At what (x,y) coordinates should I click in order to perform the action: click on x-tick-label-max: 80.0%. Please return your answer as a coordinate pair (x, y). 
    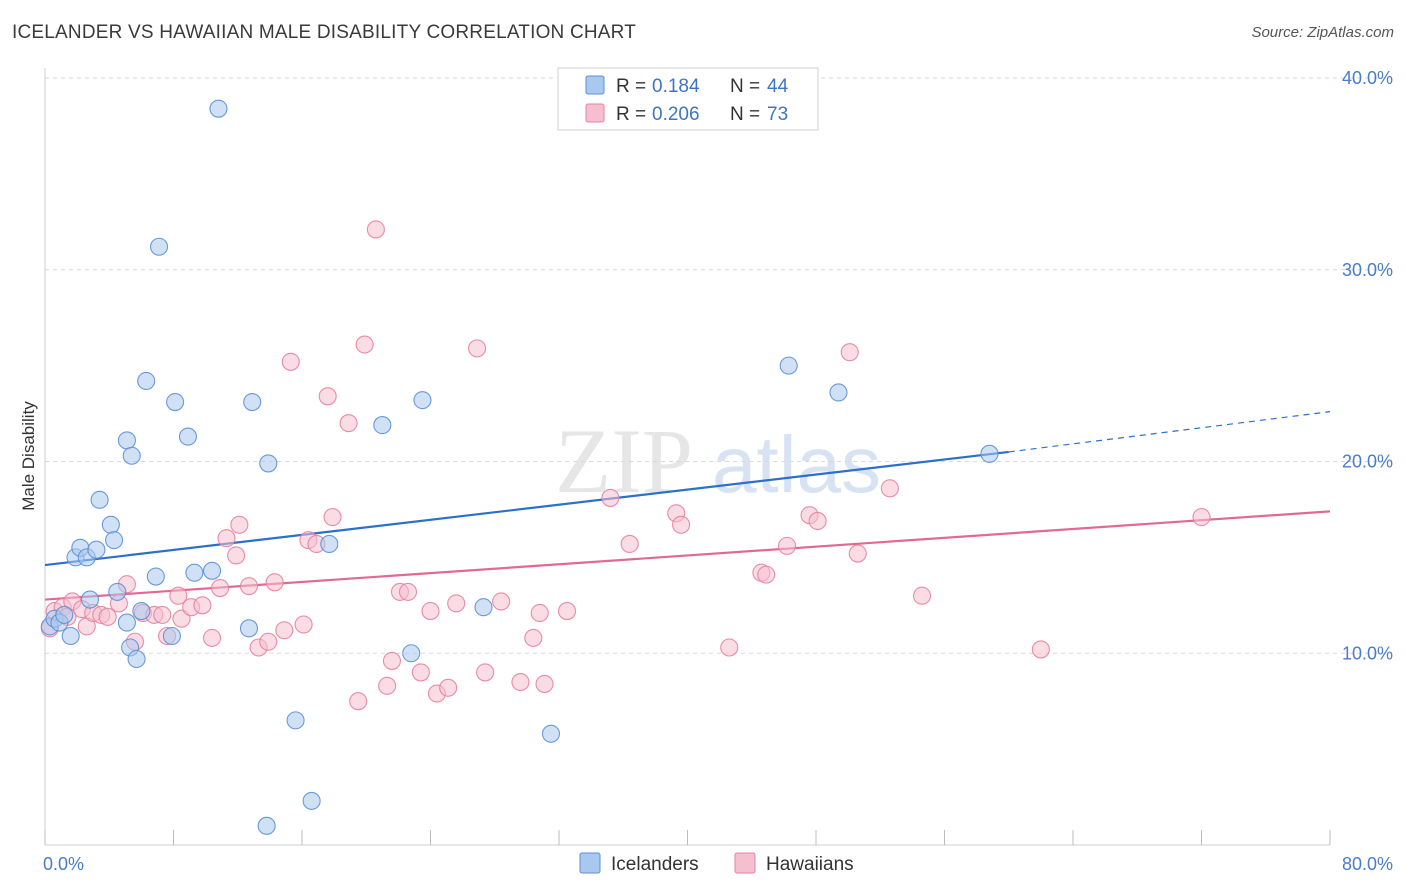
    Looking at the image, I should click on (1367, 864).